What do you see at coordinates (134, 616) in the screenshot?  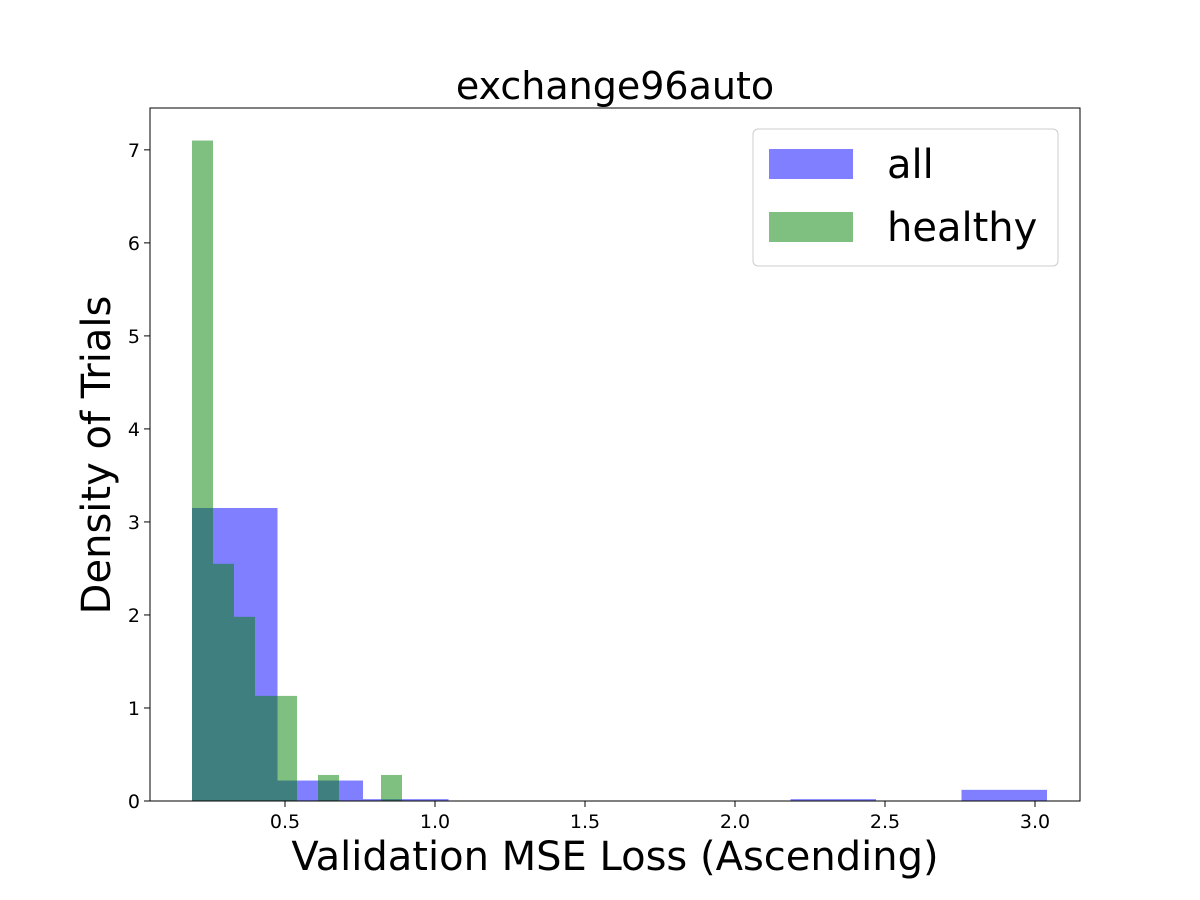 I see `y-tick-label: 2` at bounding box center [134, 616].